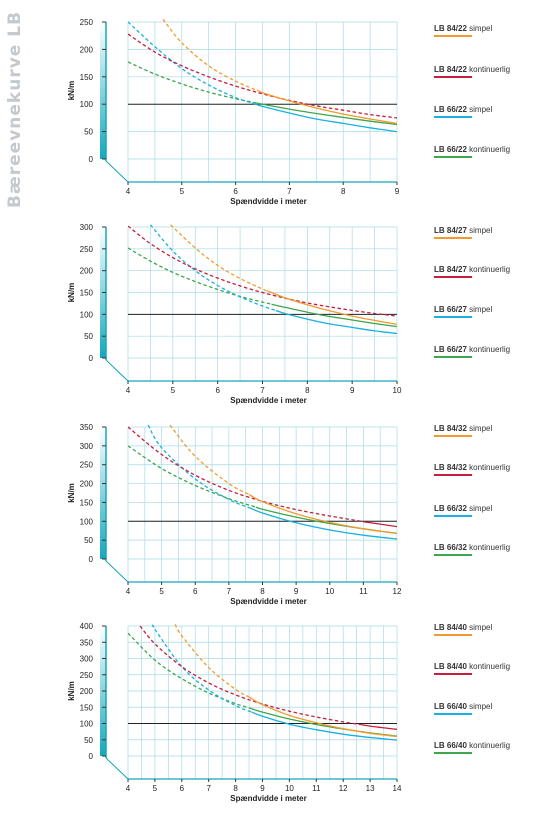  What do you see at coordinates (450, 428) in the screenshot?
I see `legend-series-name: LB 84/32` at bounding box center [450, 428].